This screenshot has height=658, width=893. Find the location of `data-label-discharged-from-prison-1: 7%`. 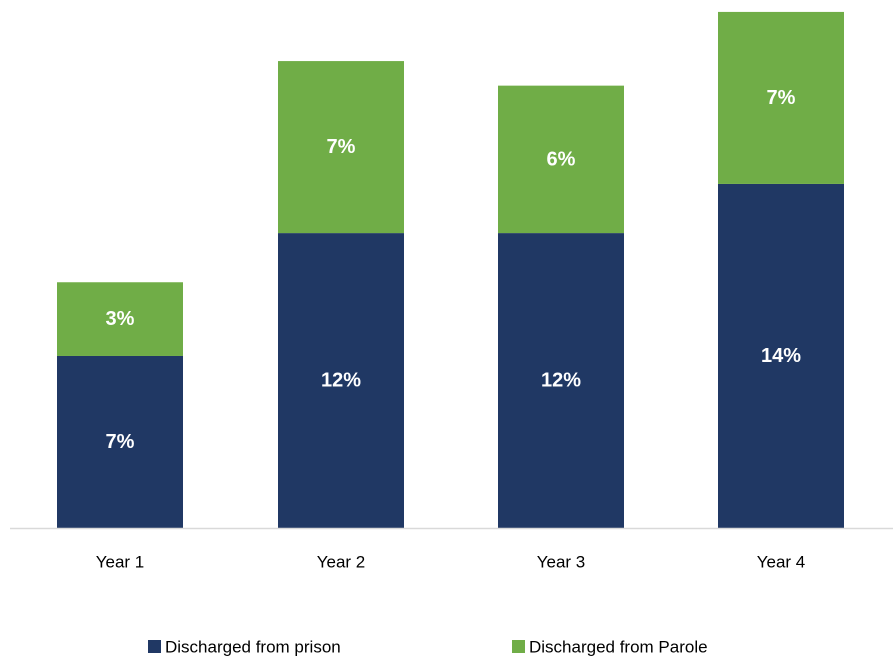

data-label-discharged-from-prison-1: 7% is located at coordinates (120, 442).